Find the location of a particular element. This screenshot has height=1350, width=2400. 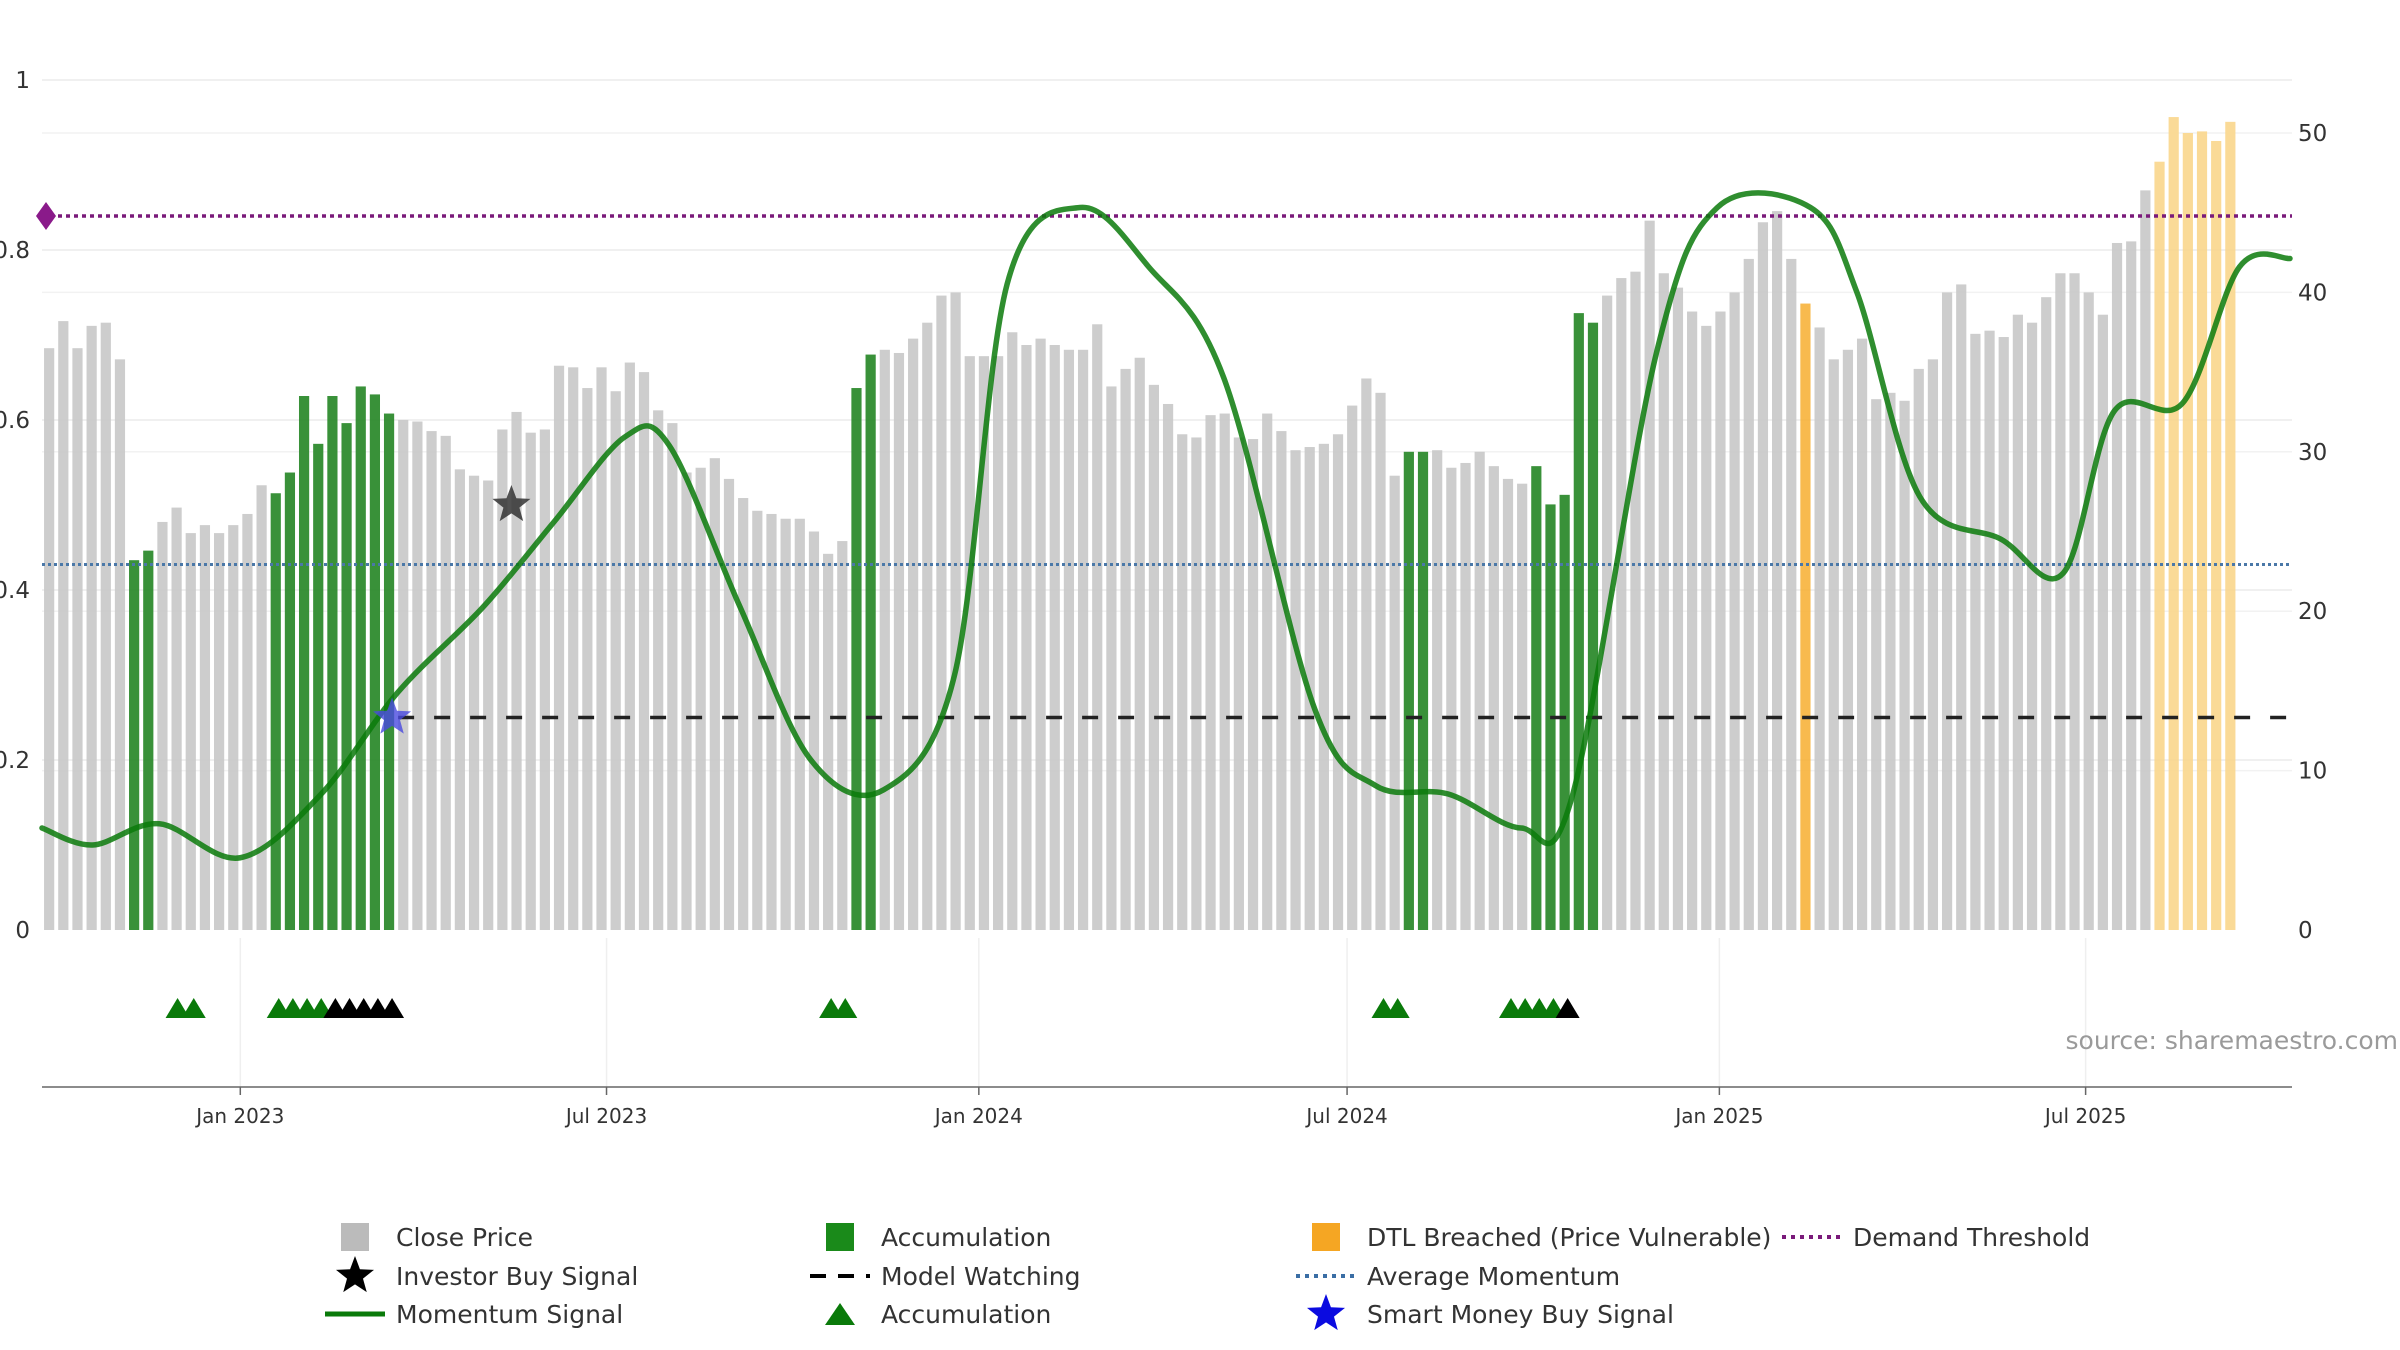

smart-money-buy-signal-star is located at coordinates (392, 715).